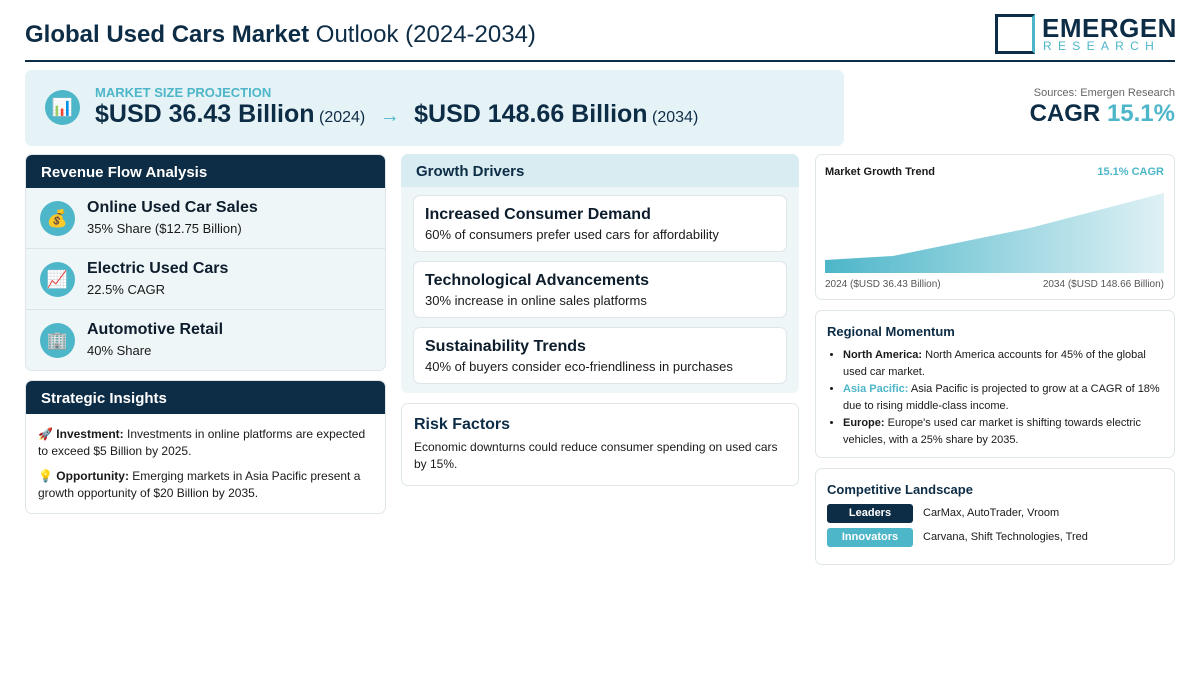 The height and width of the screenshot is (700, 1200). I want to click on insight-label: Investment:, so click(90, 434).